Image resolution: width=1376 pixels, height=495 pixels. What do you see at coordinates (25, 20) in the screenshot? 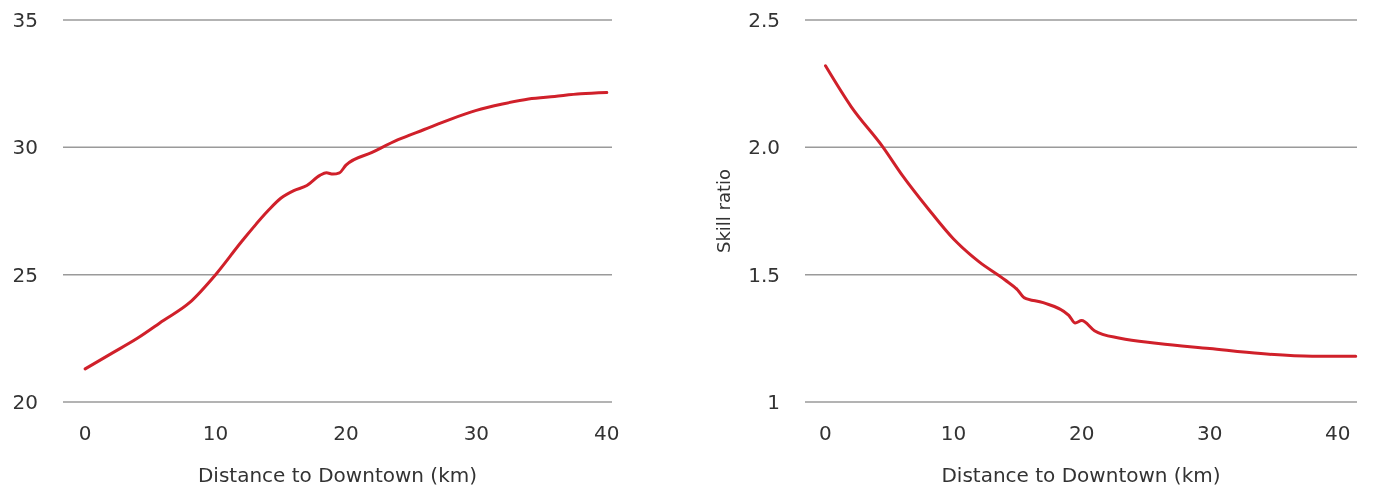
I see `y-tick-label: 35` at bounding box center [25, 20].